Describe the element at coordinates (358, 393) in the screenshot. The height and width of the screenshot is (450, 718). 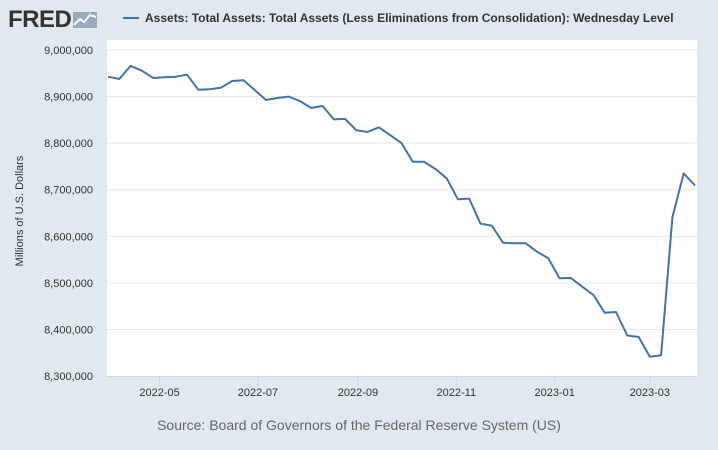
I see `x-tick-label: 2022-09` at that location.